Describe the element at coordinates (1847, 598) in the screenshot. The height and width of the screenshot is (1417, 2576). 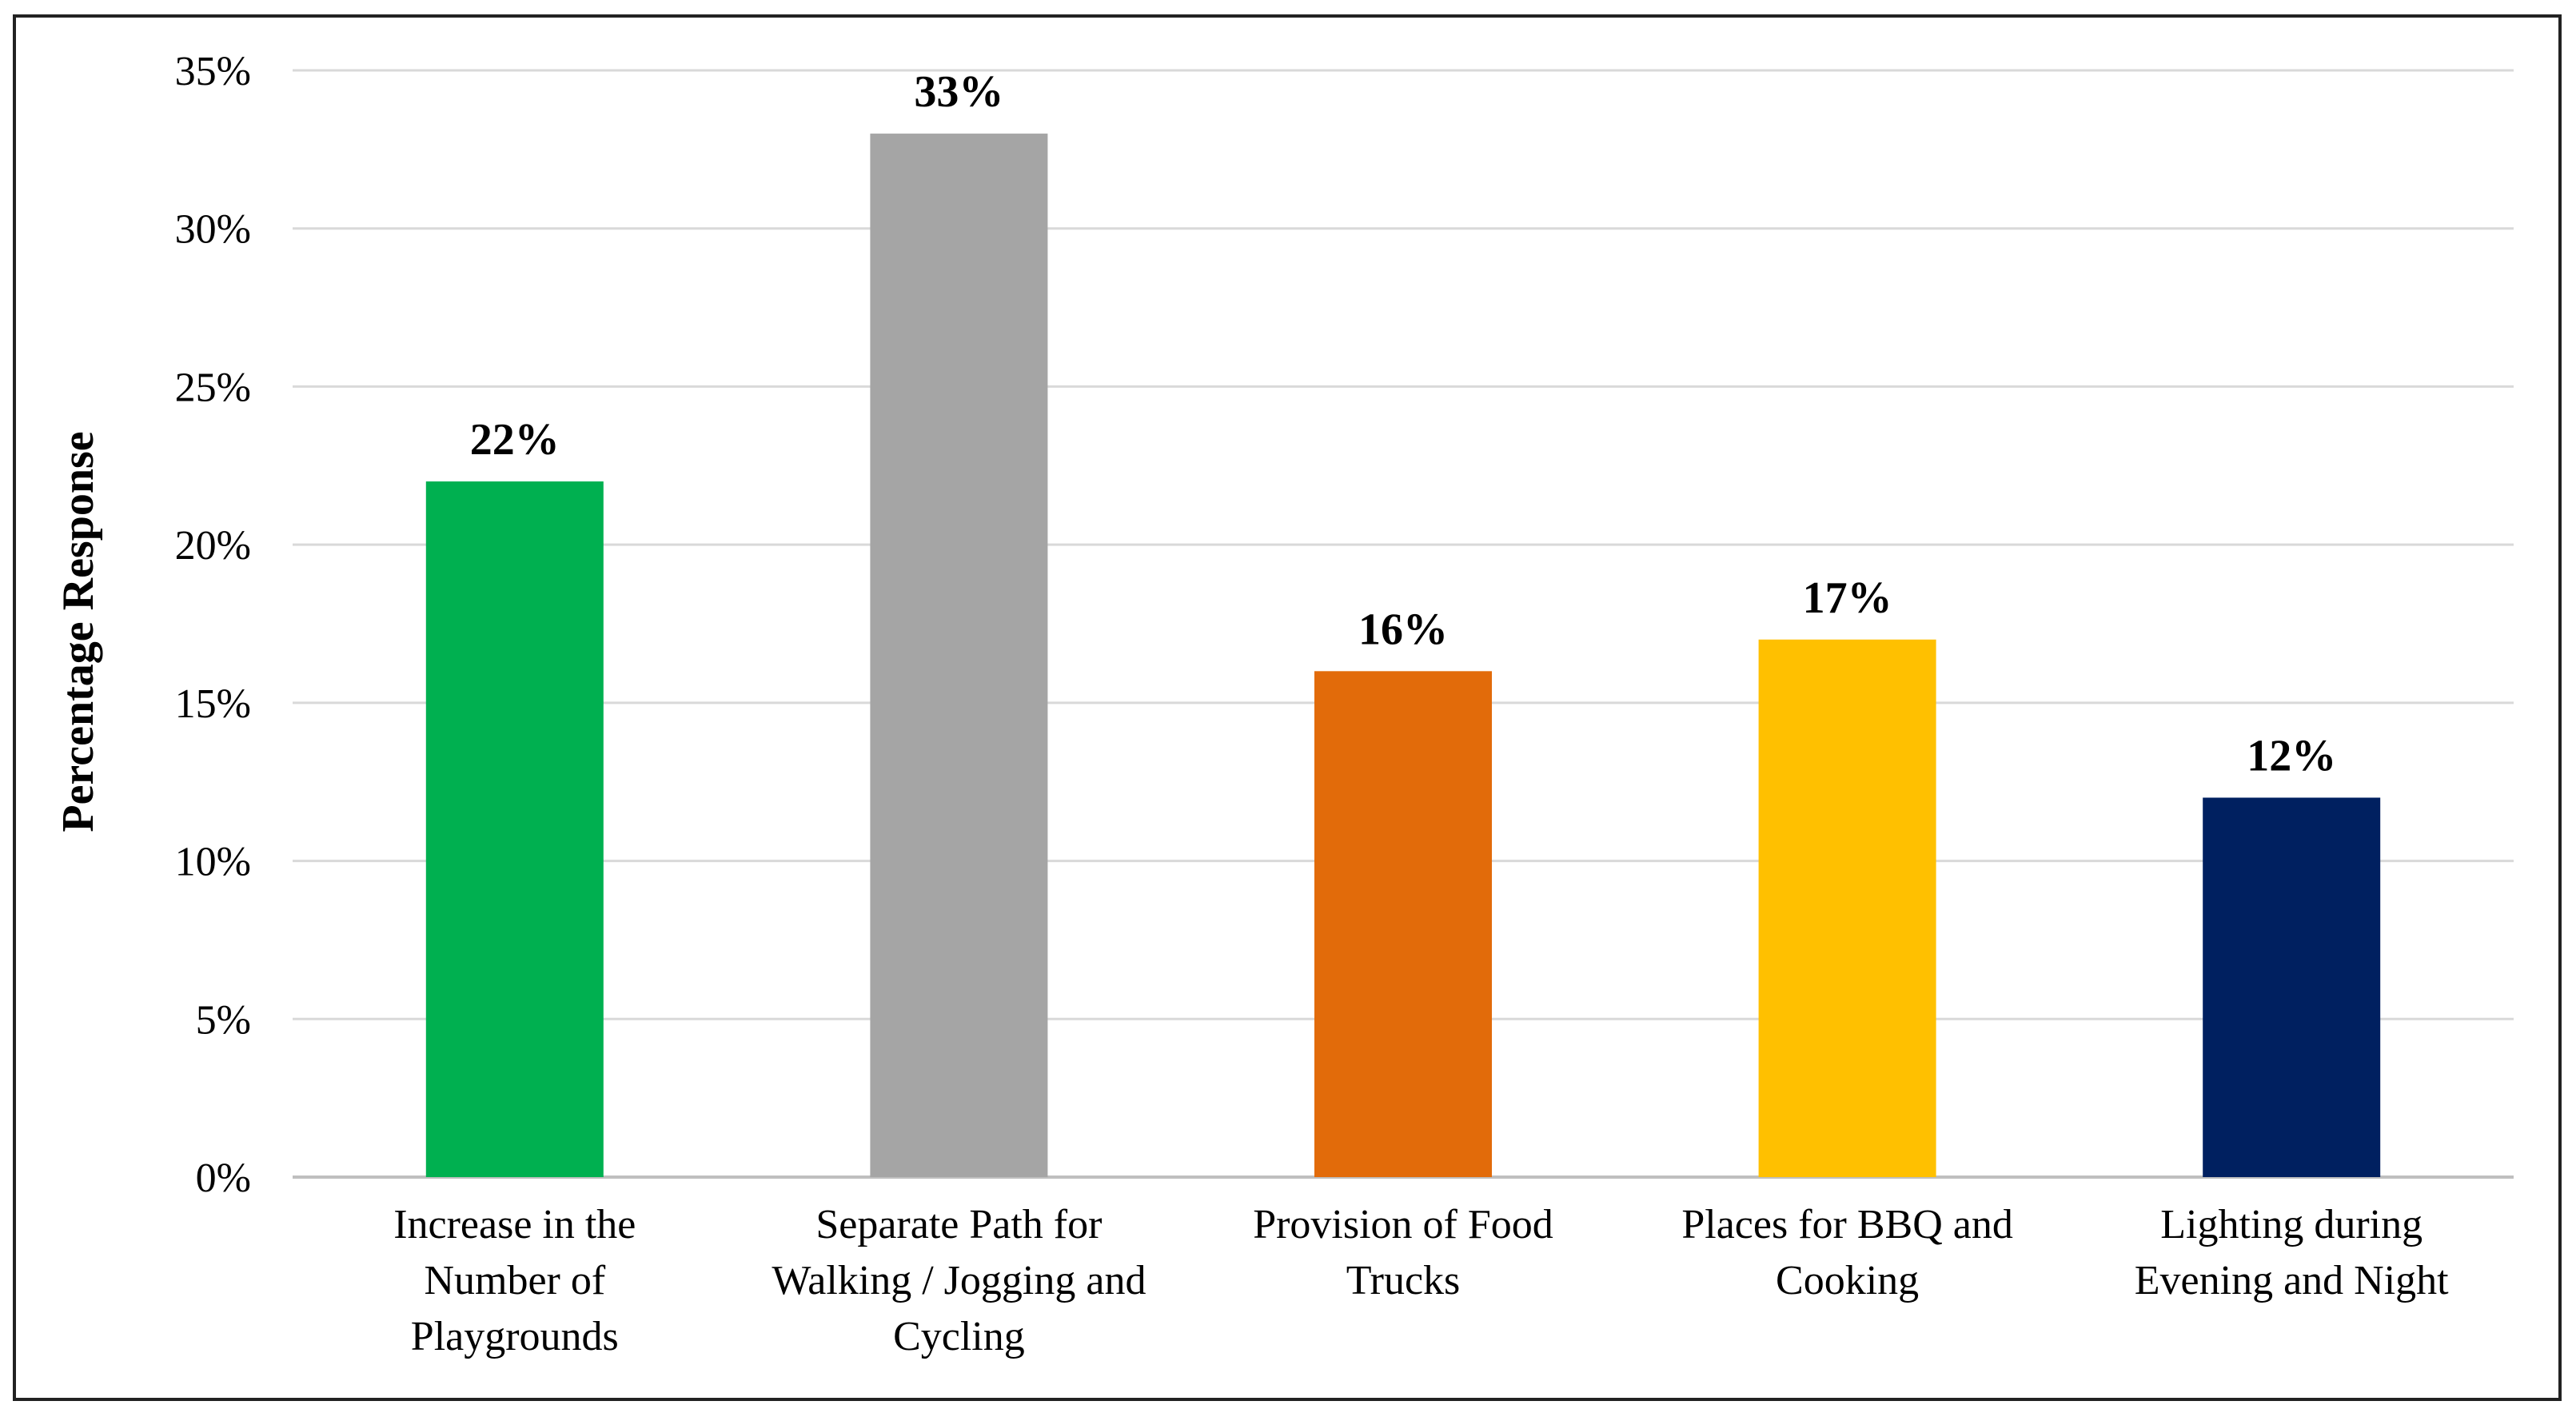
I see `data-label: 17%` at that location.